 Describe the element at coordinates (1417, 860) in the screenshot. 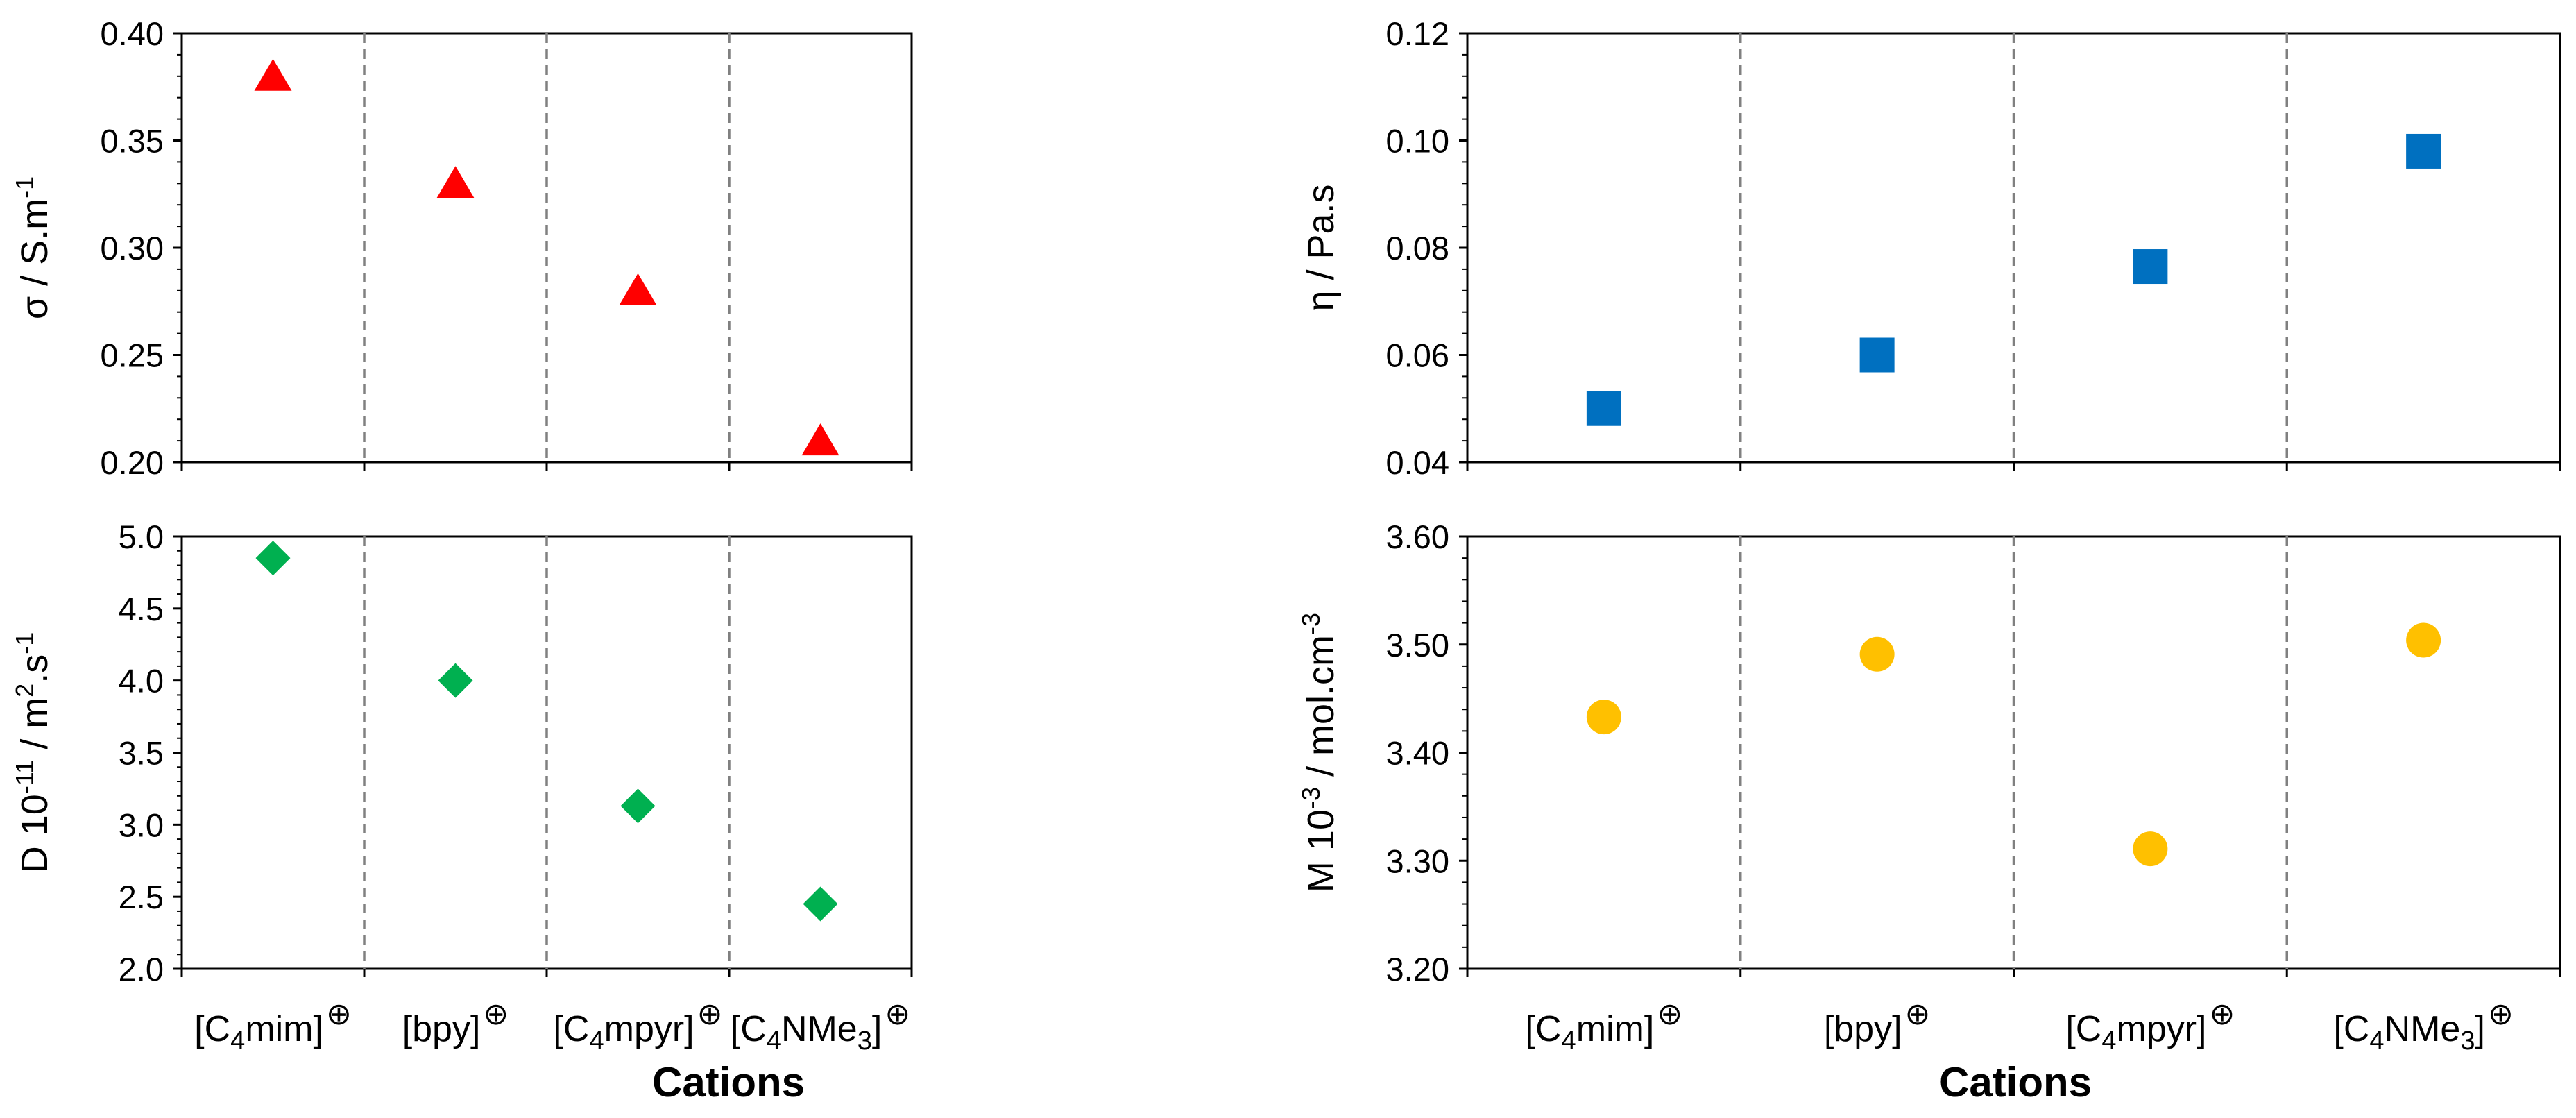

I see `y-tick-label: 3.30` at that location.